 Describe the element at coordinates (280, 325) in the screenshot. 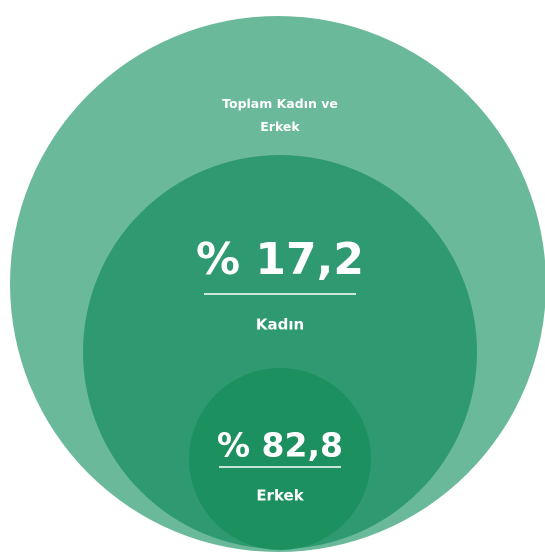

I see `category-label: Kadın` at that location.